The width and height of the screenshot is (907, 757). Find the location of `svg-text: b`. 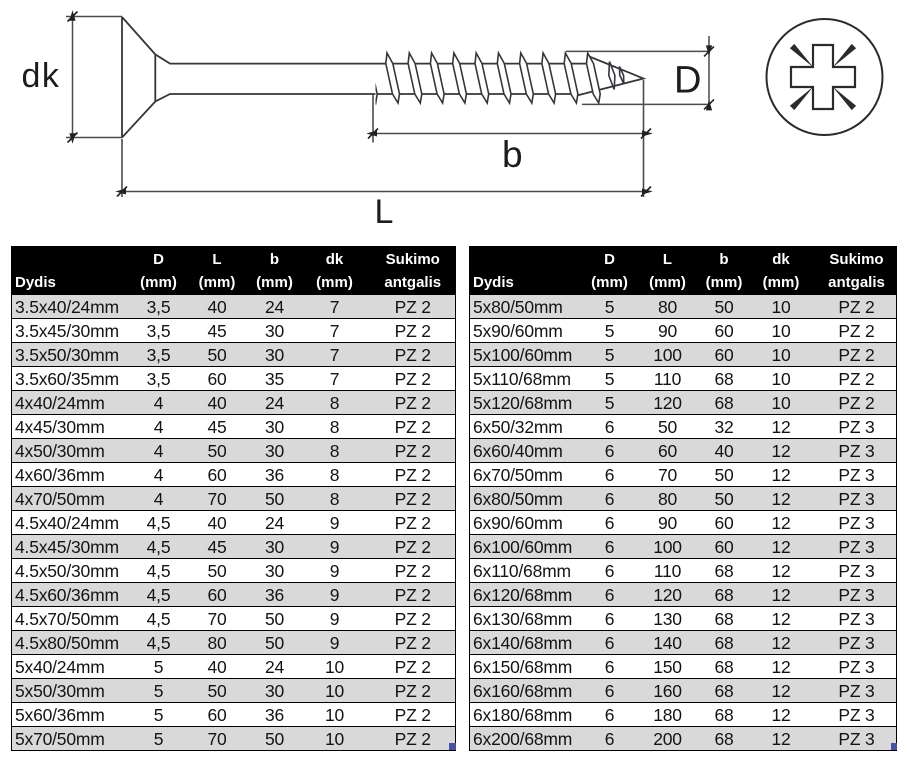

svg-text: b is located at coordinates (512, 154).